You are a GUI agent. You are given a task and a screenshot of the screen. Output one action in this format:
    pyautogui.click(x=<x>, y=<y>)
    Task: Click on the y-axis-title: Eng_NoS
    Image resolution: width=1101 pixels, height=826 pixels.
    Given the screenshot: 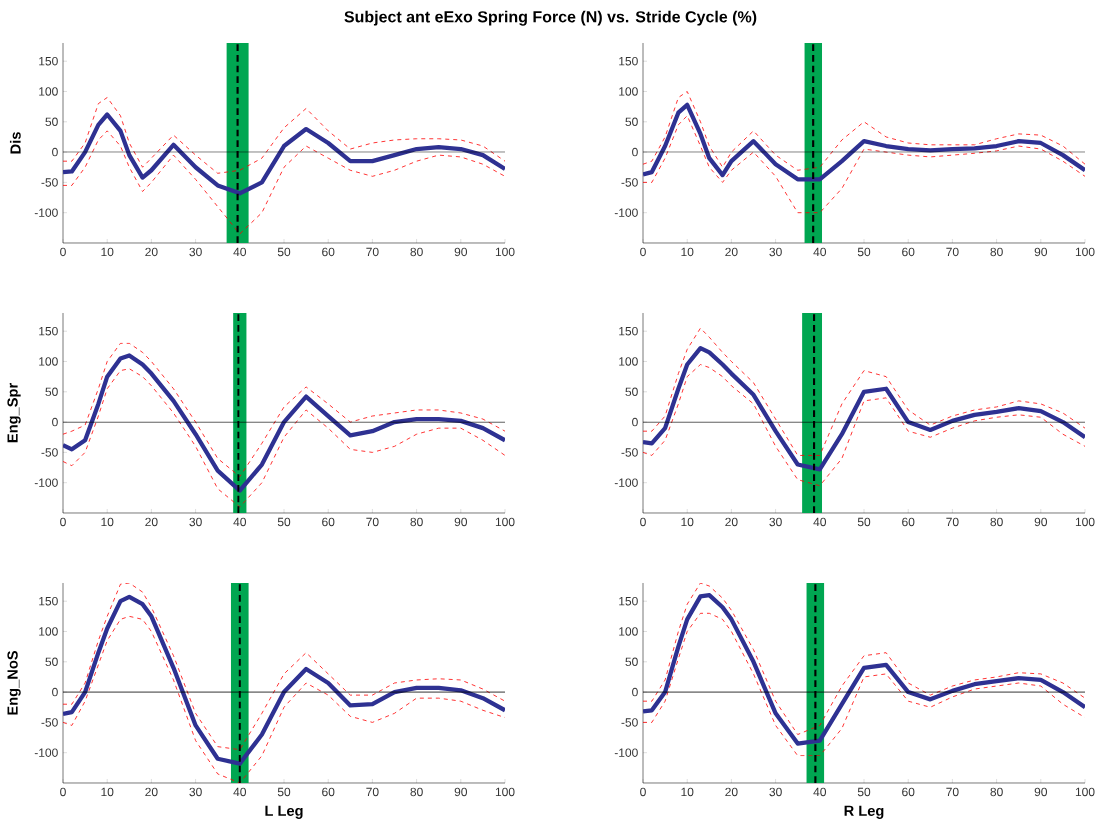 What is the action you would take?
    pyautogui.click(x=14, y=682)
    